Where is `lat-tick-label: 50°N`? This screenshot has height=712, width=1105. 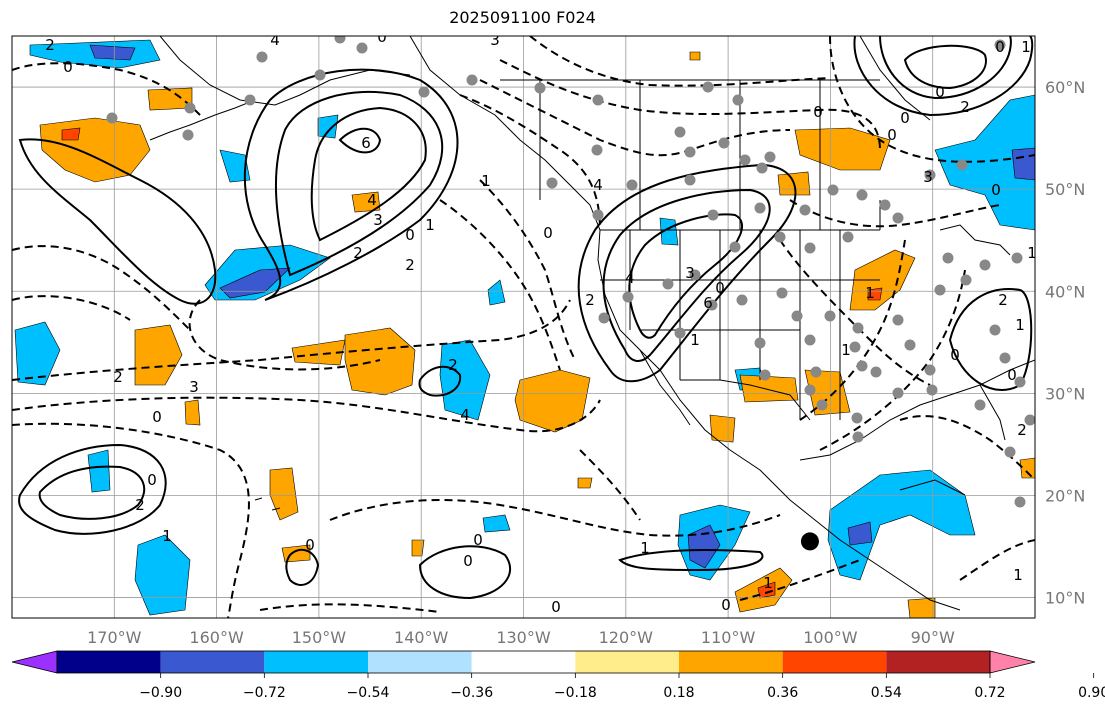
lat-tick-label: 50°N is located at coordinates (1065, 189).